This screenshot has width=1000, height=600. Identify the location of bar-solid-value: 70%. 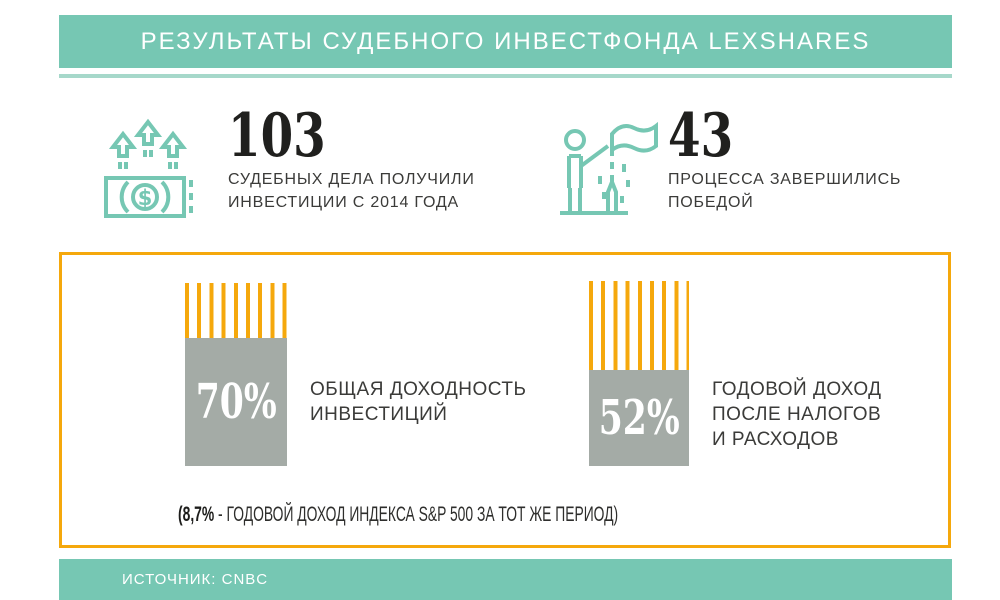
(236, 401).